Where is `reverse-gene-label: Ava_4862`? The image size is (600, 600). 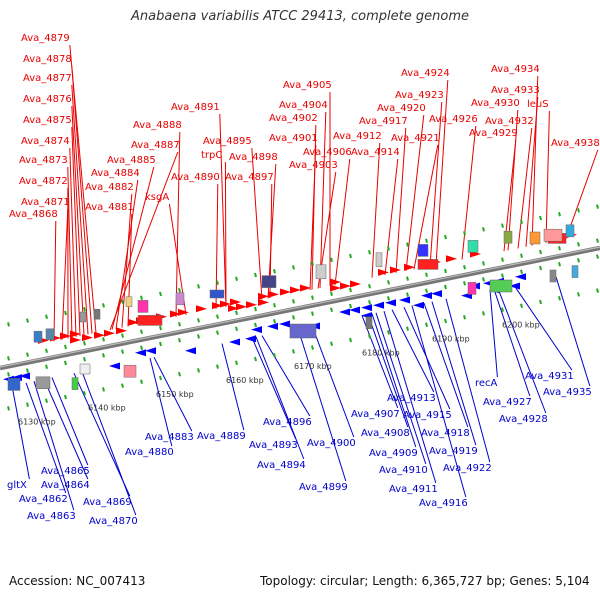 reverse-gene-label: Ava_4862 is located at coordinates (43, 499).